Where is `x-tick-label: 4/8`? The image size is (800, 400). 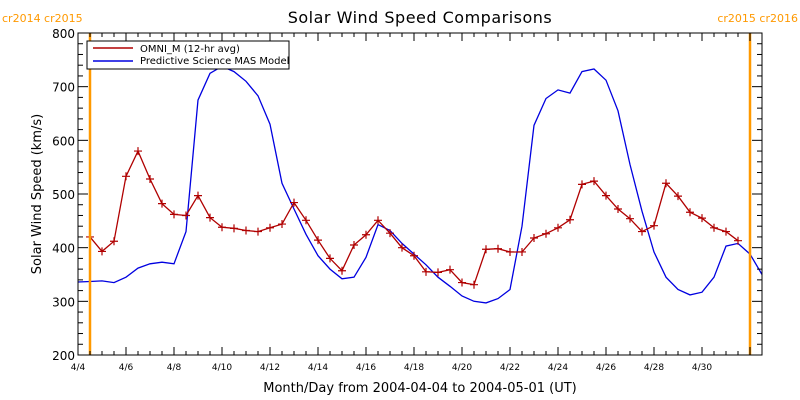 x-tick-label: 4/8 is located at coordinates (174, 368).